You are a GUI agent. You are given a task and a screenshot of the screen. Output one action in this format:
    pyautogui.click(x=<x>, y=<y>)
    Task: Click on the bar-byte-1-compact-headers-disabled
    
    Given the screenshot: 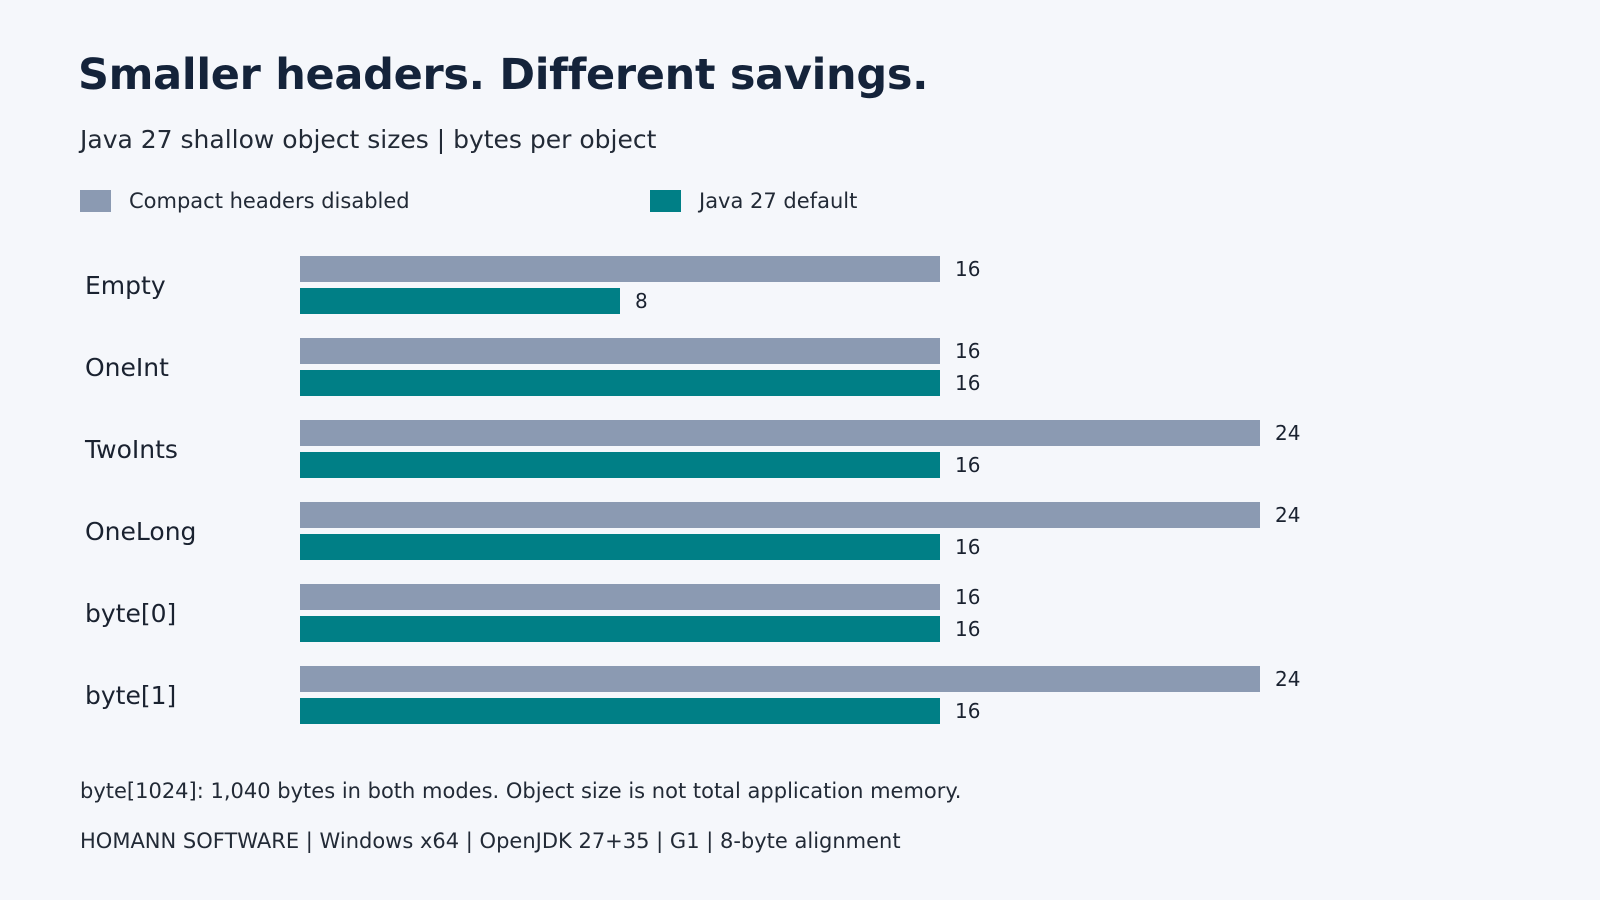 What is the action you would take?
    pyautogui.click(x=780, y=679)
    